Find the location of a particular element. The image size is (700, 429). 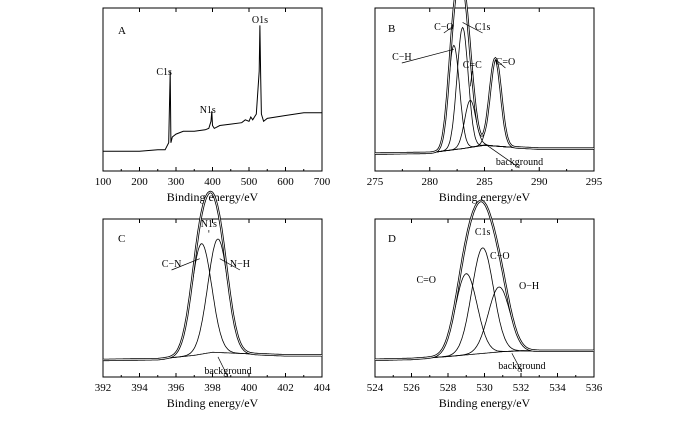

panel-d-annotation: O−H is located at coordinates (529, 286).